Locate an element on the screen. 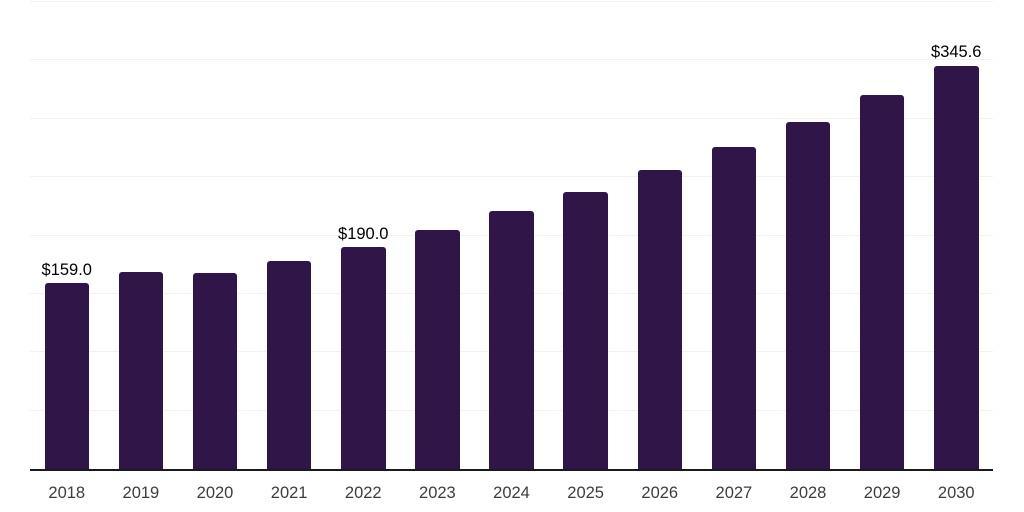 The height and width of the screenshot is (512, 1024). x-tick-label: 2022 is located at coordinates (363, 493).